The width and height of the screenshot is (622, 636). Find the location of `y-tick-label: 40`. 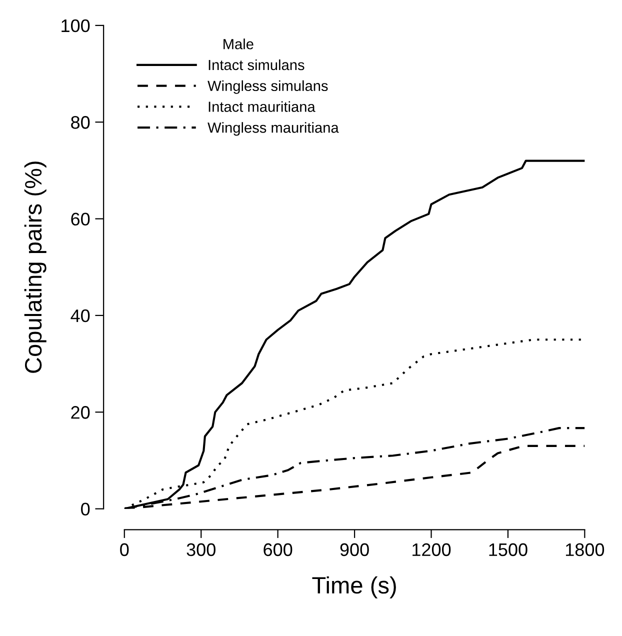

y-tick-label: 40 is located at coordinates (80, 315).